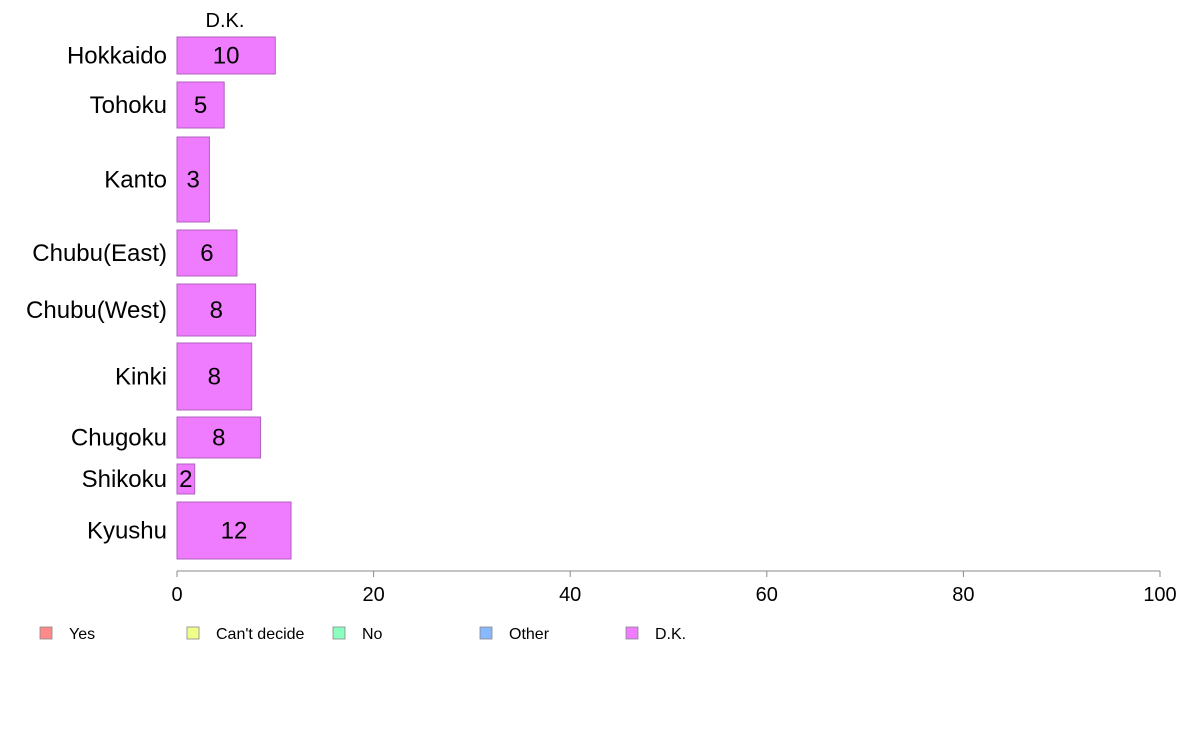  I want to click on x-tick-label: 100, so click(1159, 595).